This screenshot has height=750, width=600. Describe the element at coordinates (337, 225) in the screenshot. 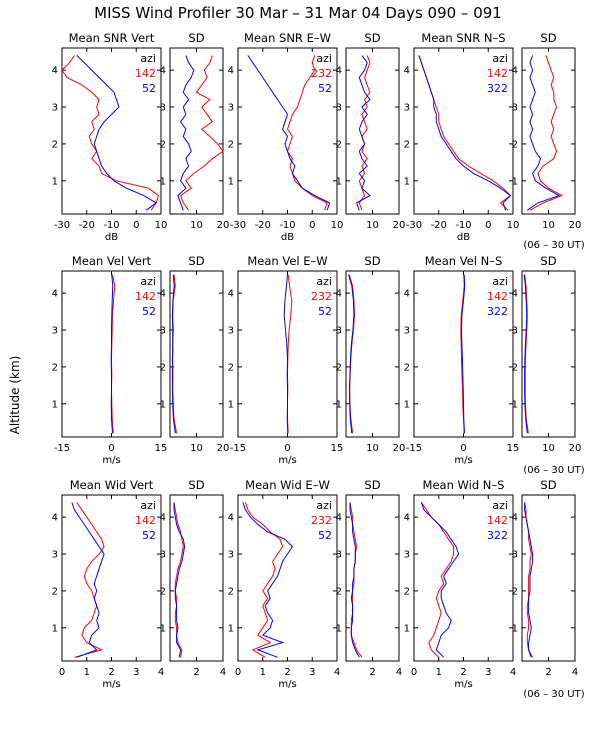

I see `snr-ew-xtick-label: 10` at that location.